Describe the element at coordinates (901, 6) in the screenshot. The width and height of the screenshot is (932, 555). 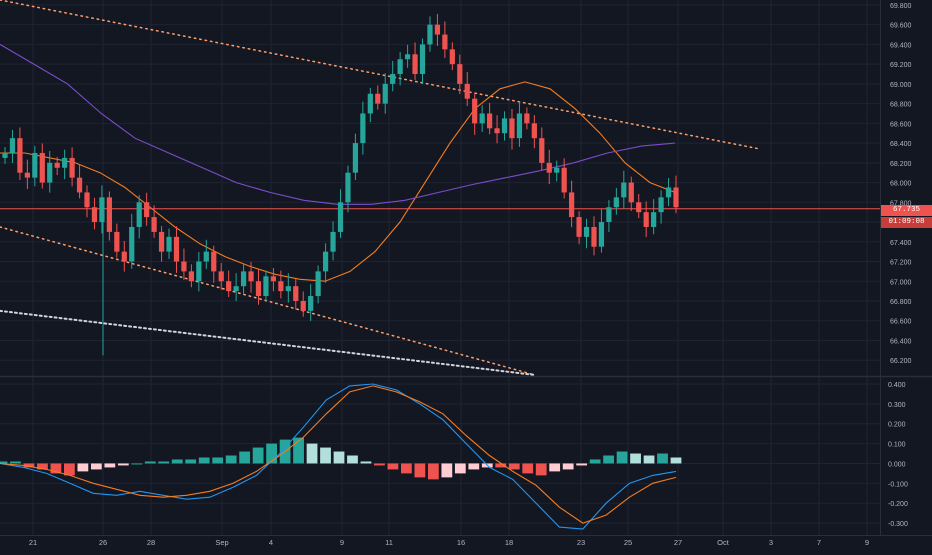
I see `price-tick-label: 69.800` at that location.